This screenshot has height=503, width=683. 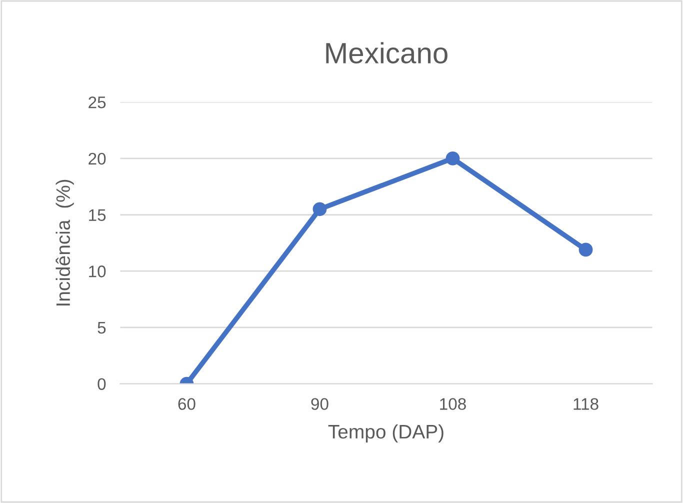 I want to click on x-axis-title: Tempo (DAP), so click(x=386, y=433).